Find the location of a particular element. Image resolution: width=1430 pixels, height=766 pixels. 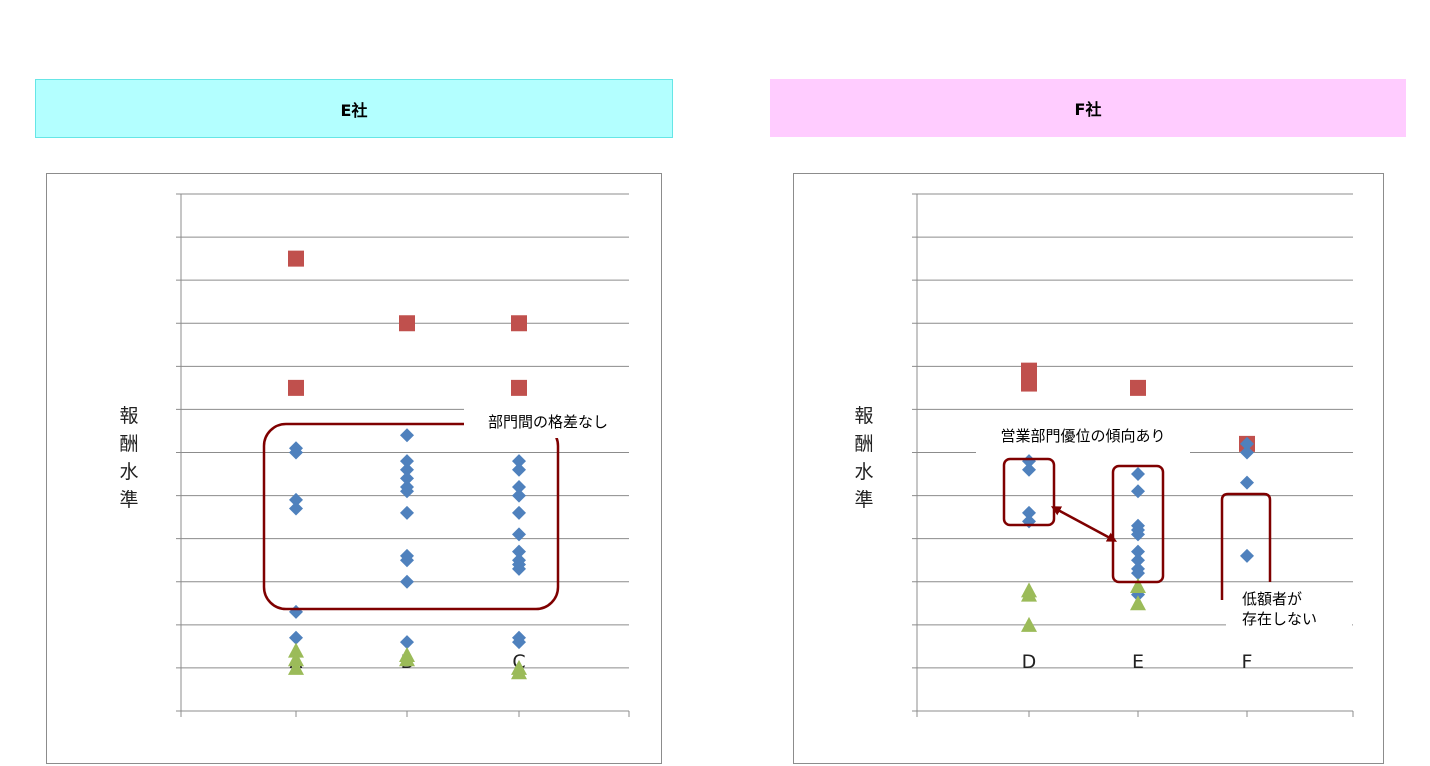

callout-bg-e is located at coordinates (548, 421).